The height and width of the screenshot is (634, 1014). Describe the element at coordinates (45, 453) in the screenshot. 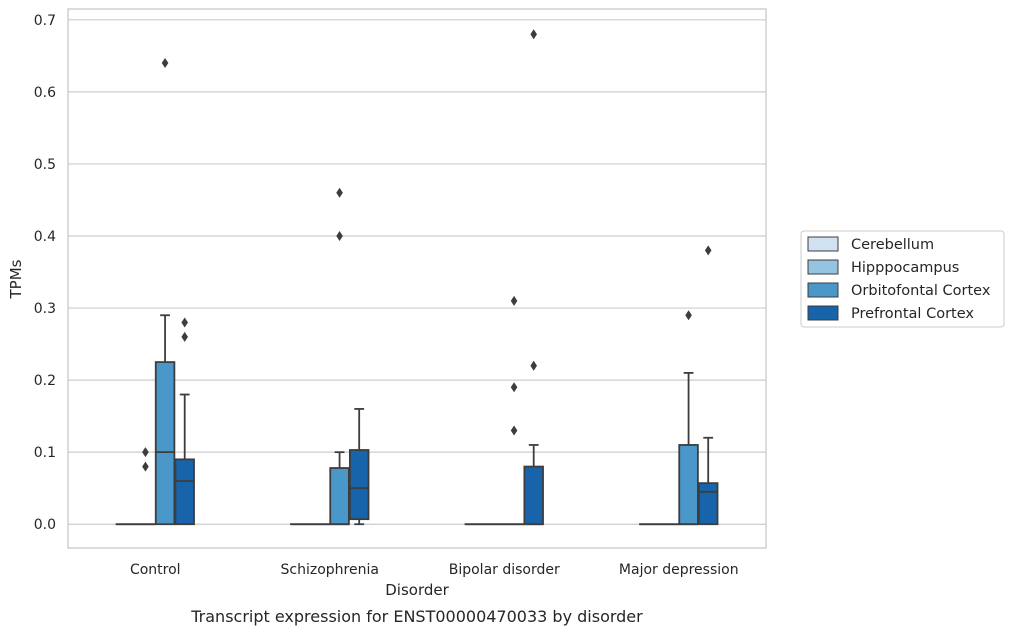

I see `y-tick-label: 0.1` at that location.